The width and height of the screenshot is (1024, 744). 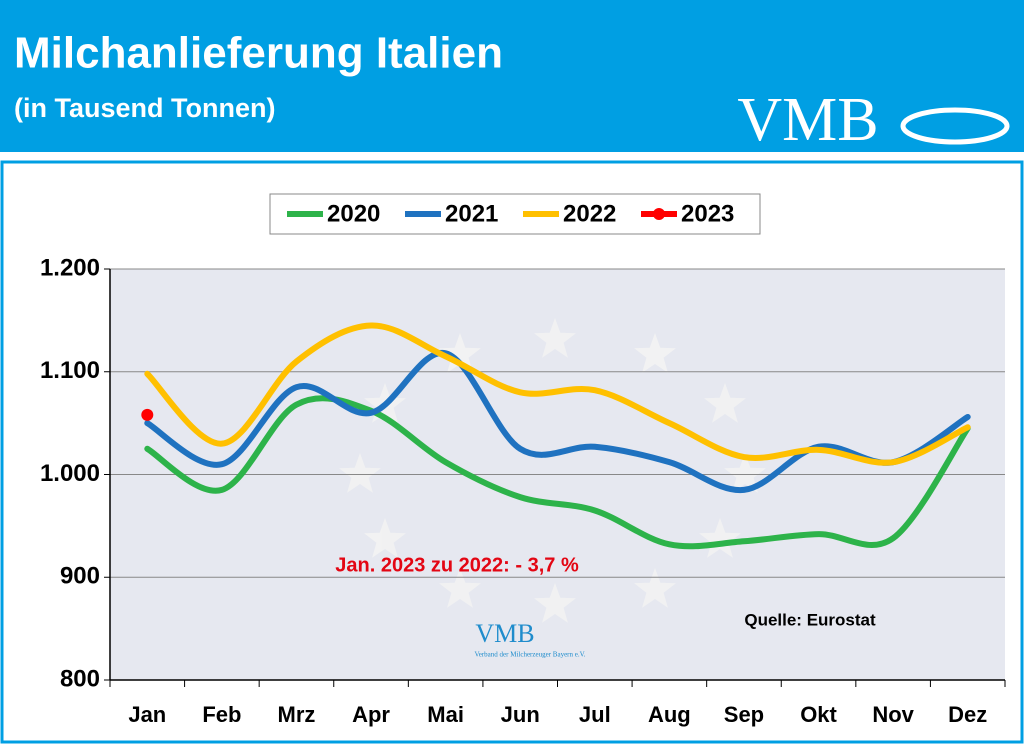 I want to click on y-tick-label: 900, so click(x=80, y=576).